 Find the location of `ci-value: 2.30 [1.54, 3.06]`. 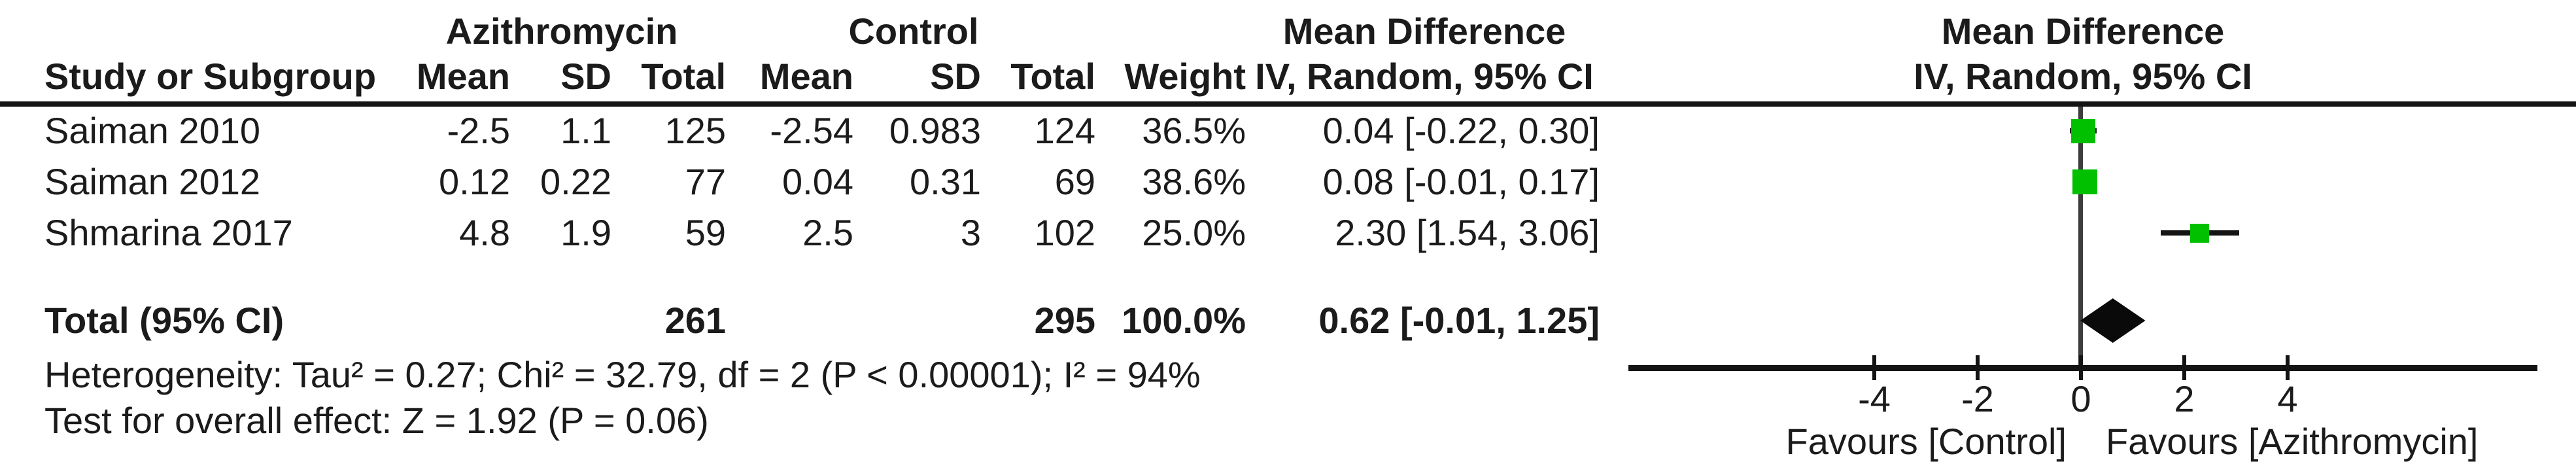

ci-value: 2.30 [1.54, 3.06] is located at coordinates (1468, 232).